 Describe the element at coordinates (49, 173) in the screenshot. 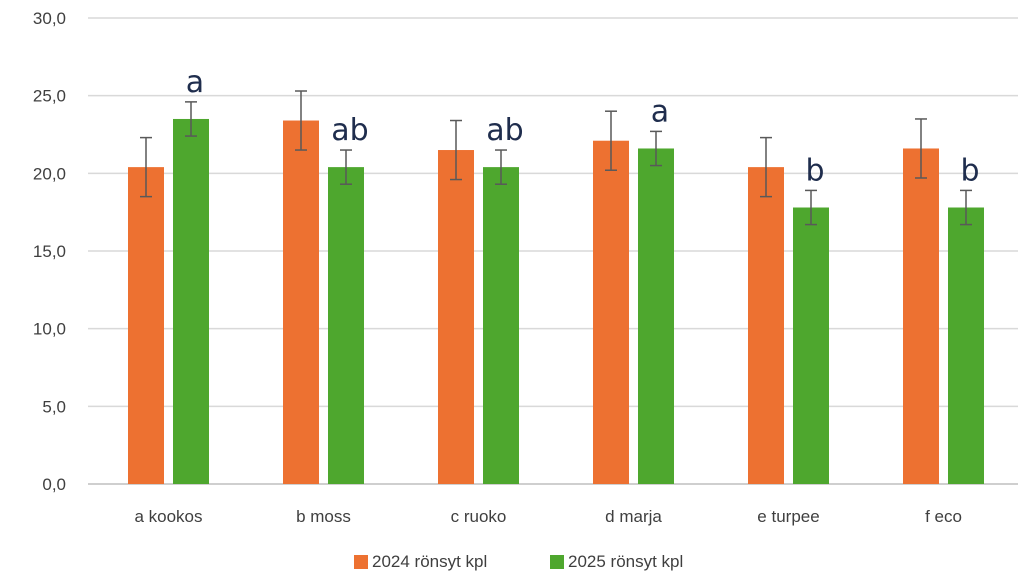

I see `y-tick-label: 20,0` at that location.